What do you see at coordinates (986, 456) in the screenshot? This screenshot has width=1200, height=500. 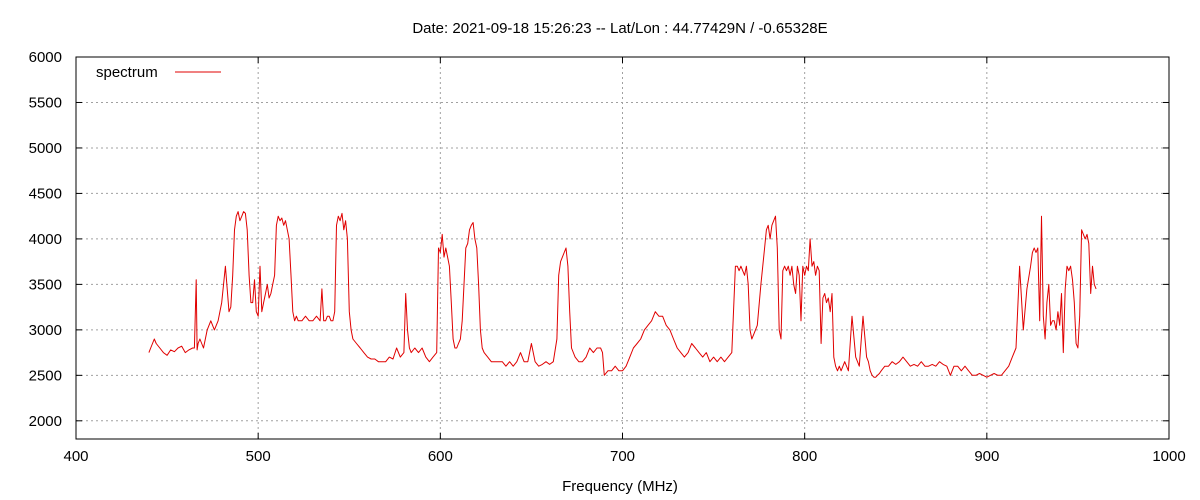 I see `x-tick-label: 900` at bounding box center [986, 456].